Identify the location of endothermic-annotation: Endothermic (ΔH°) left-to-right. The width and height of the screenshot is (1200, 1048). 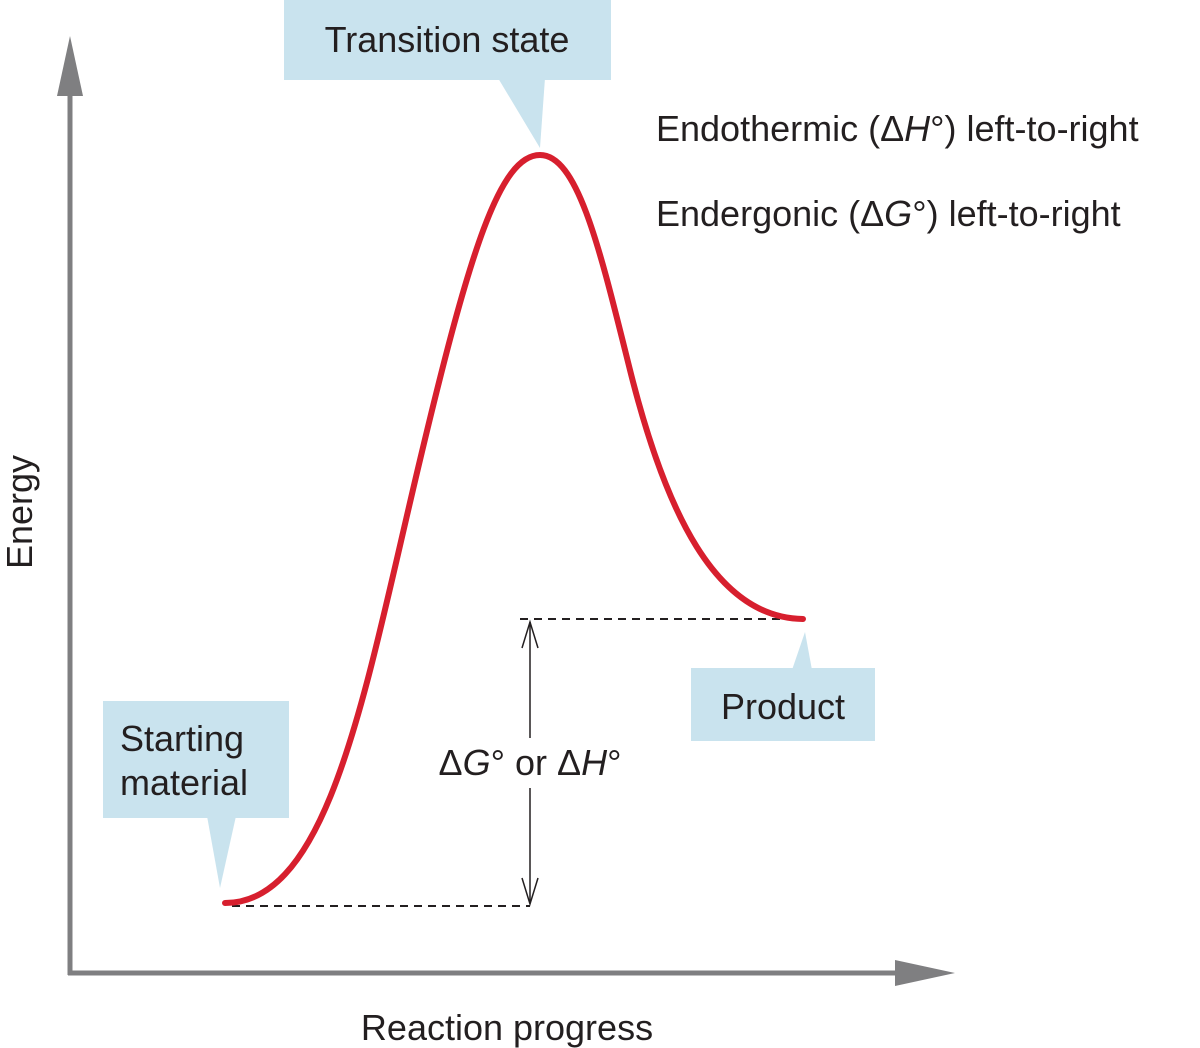
(897, 128).